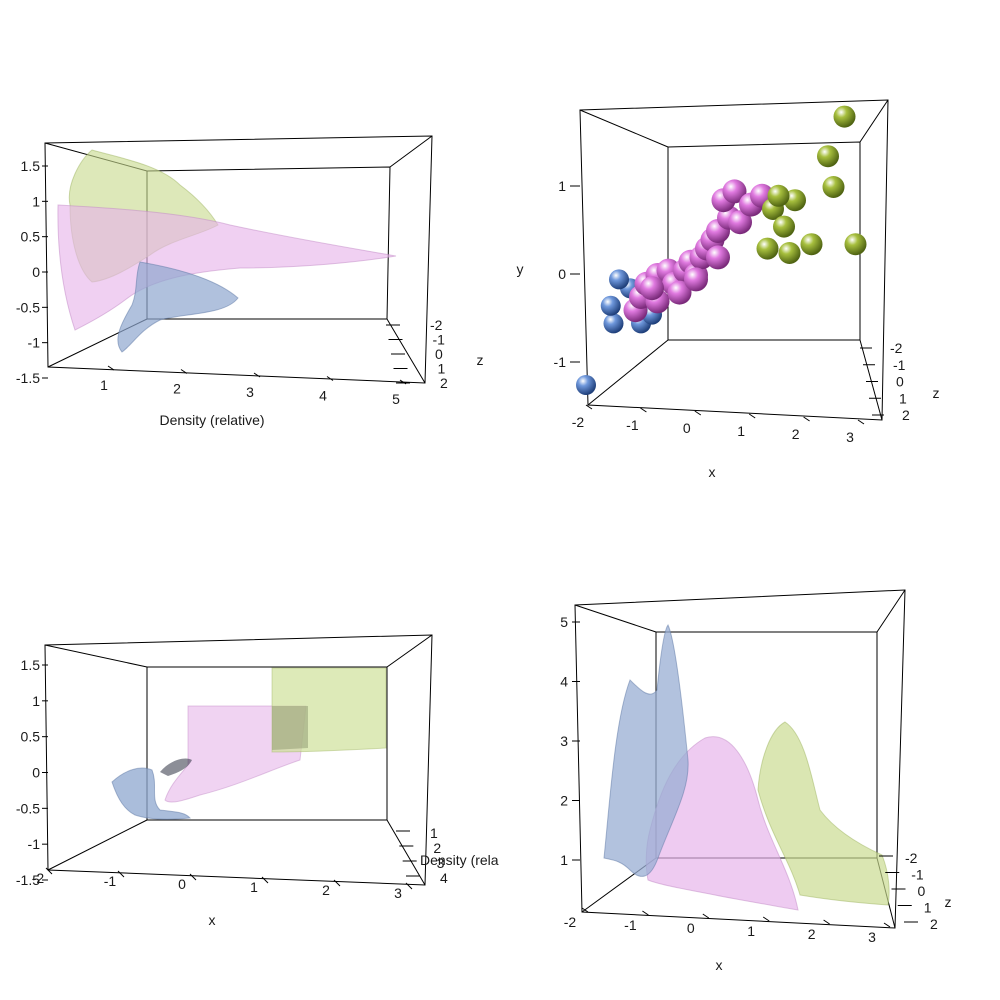 The image size is (1000, 1000). What do you see at coordinates (28, 378) in the screenshot?
I see `p1-yt-label-6: -1.5` at bounding box center [28, 378].